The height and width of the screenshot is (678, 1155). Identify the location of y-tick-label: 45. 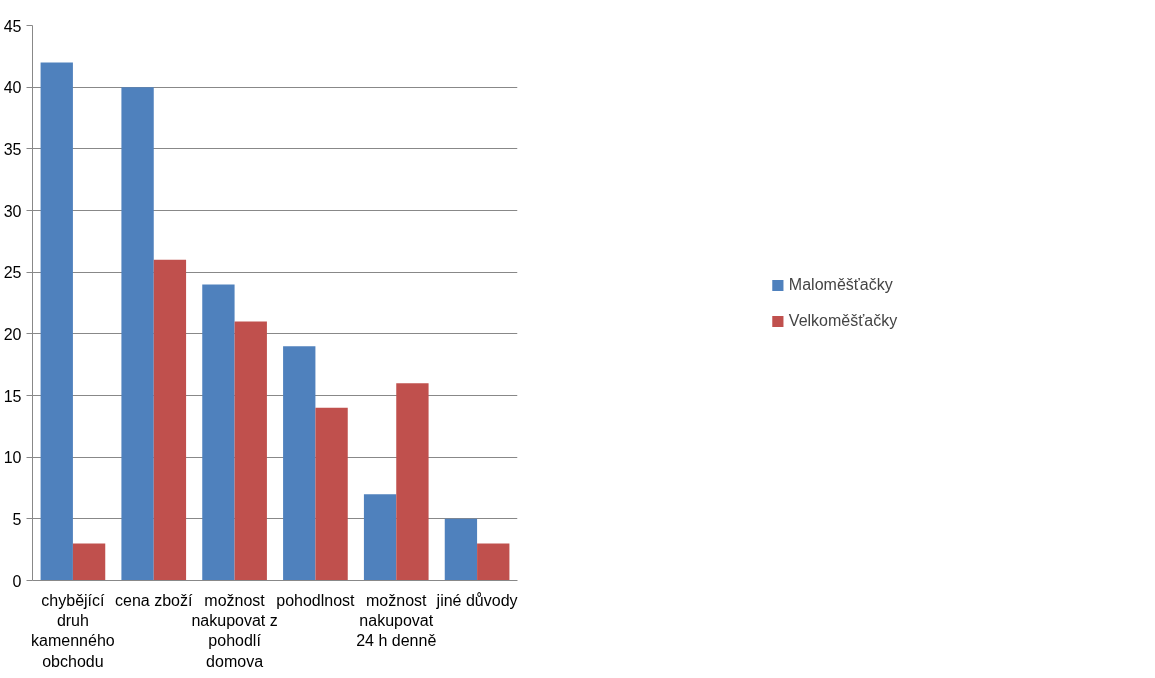
(12, 26).